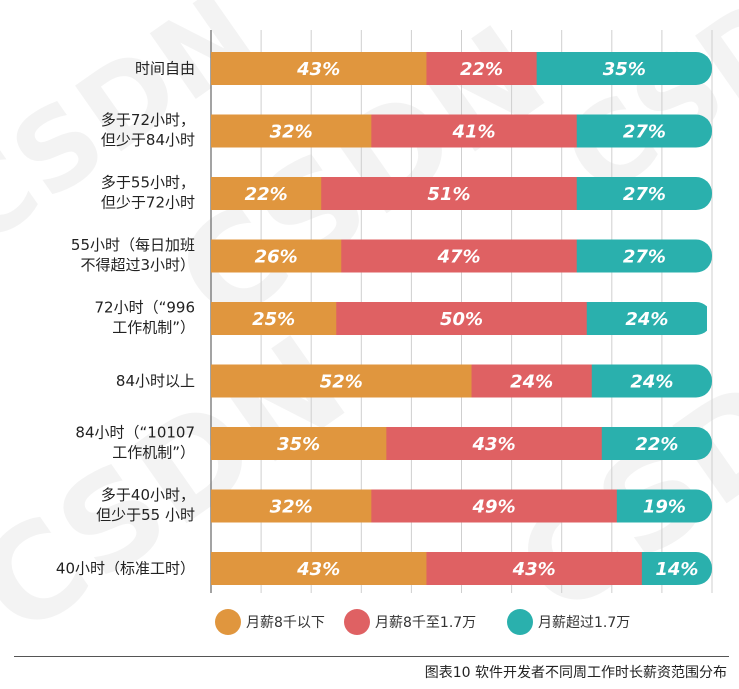 Image resolution: width=739 pixels, height=689 pixels. I want to click on category-label: 84小时（“10107, so click(135, 433).